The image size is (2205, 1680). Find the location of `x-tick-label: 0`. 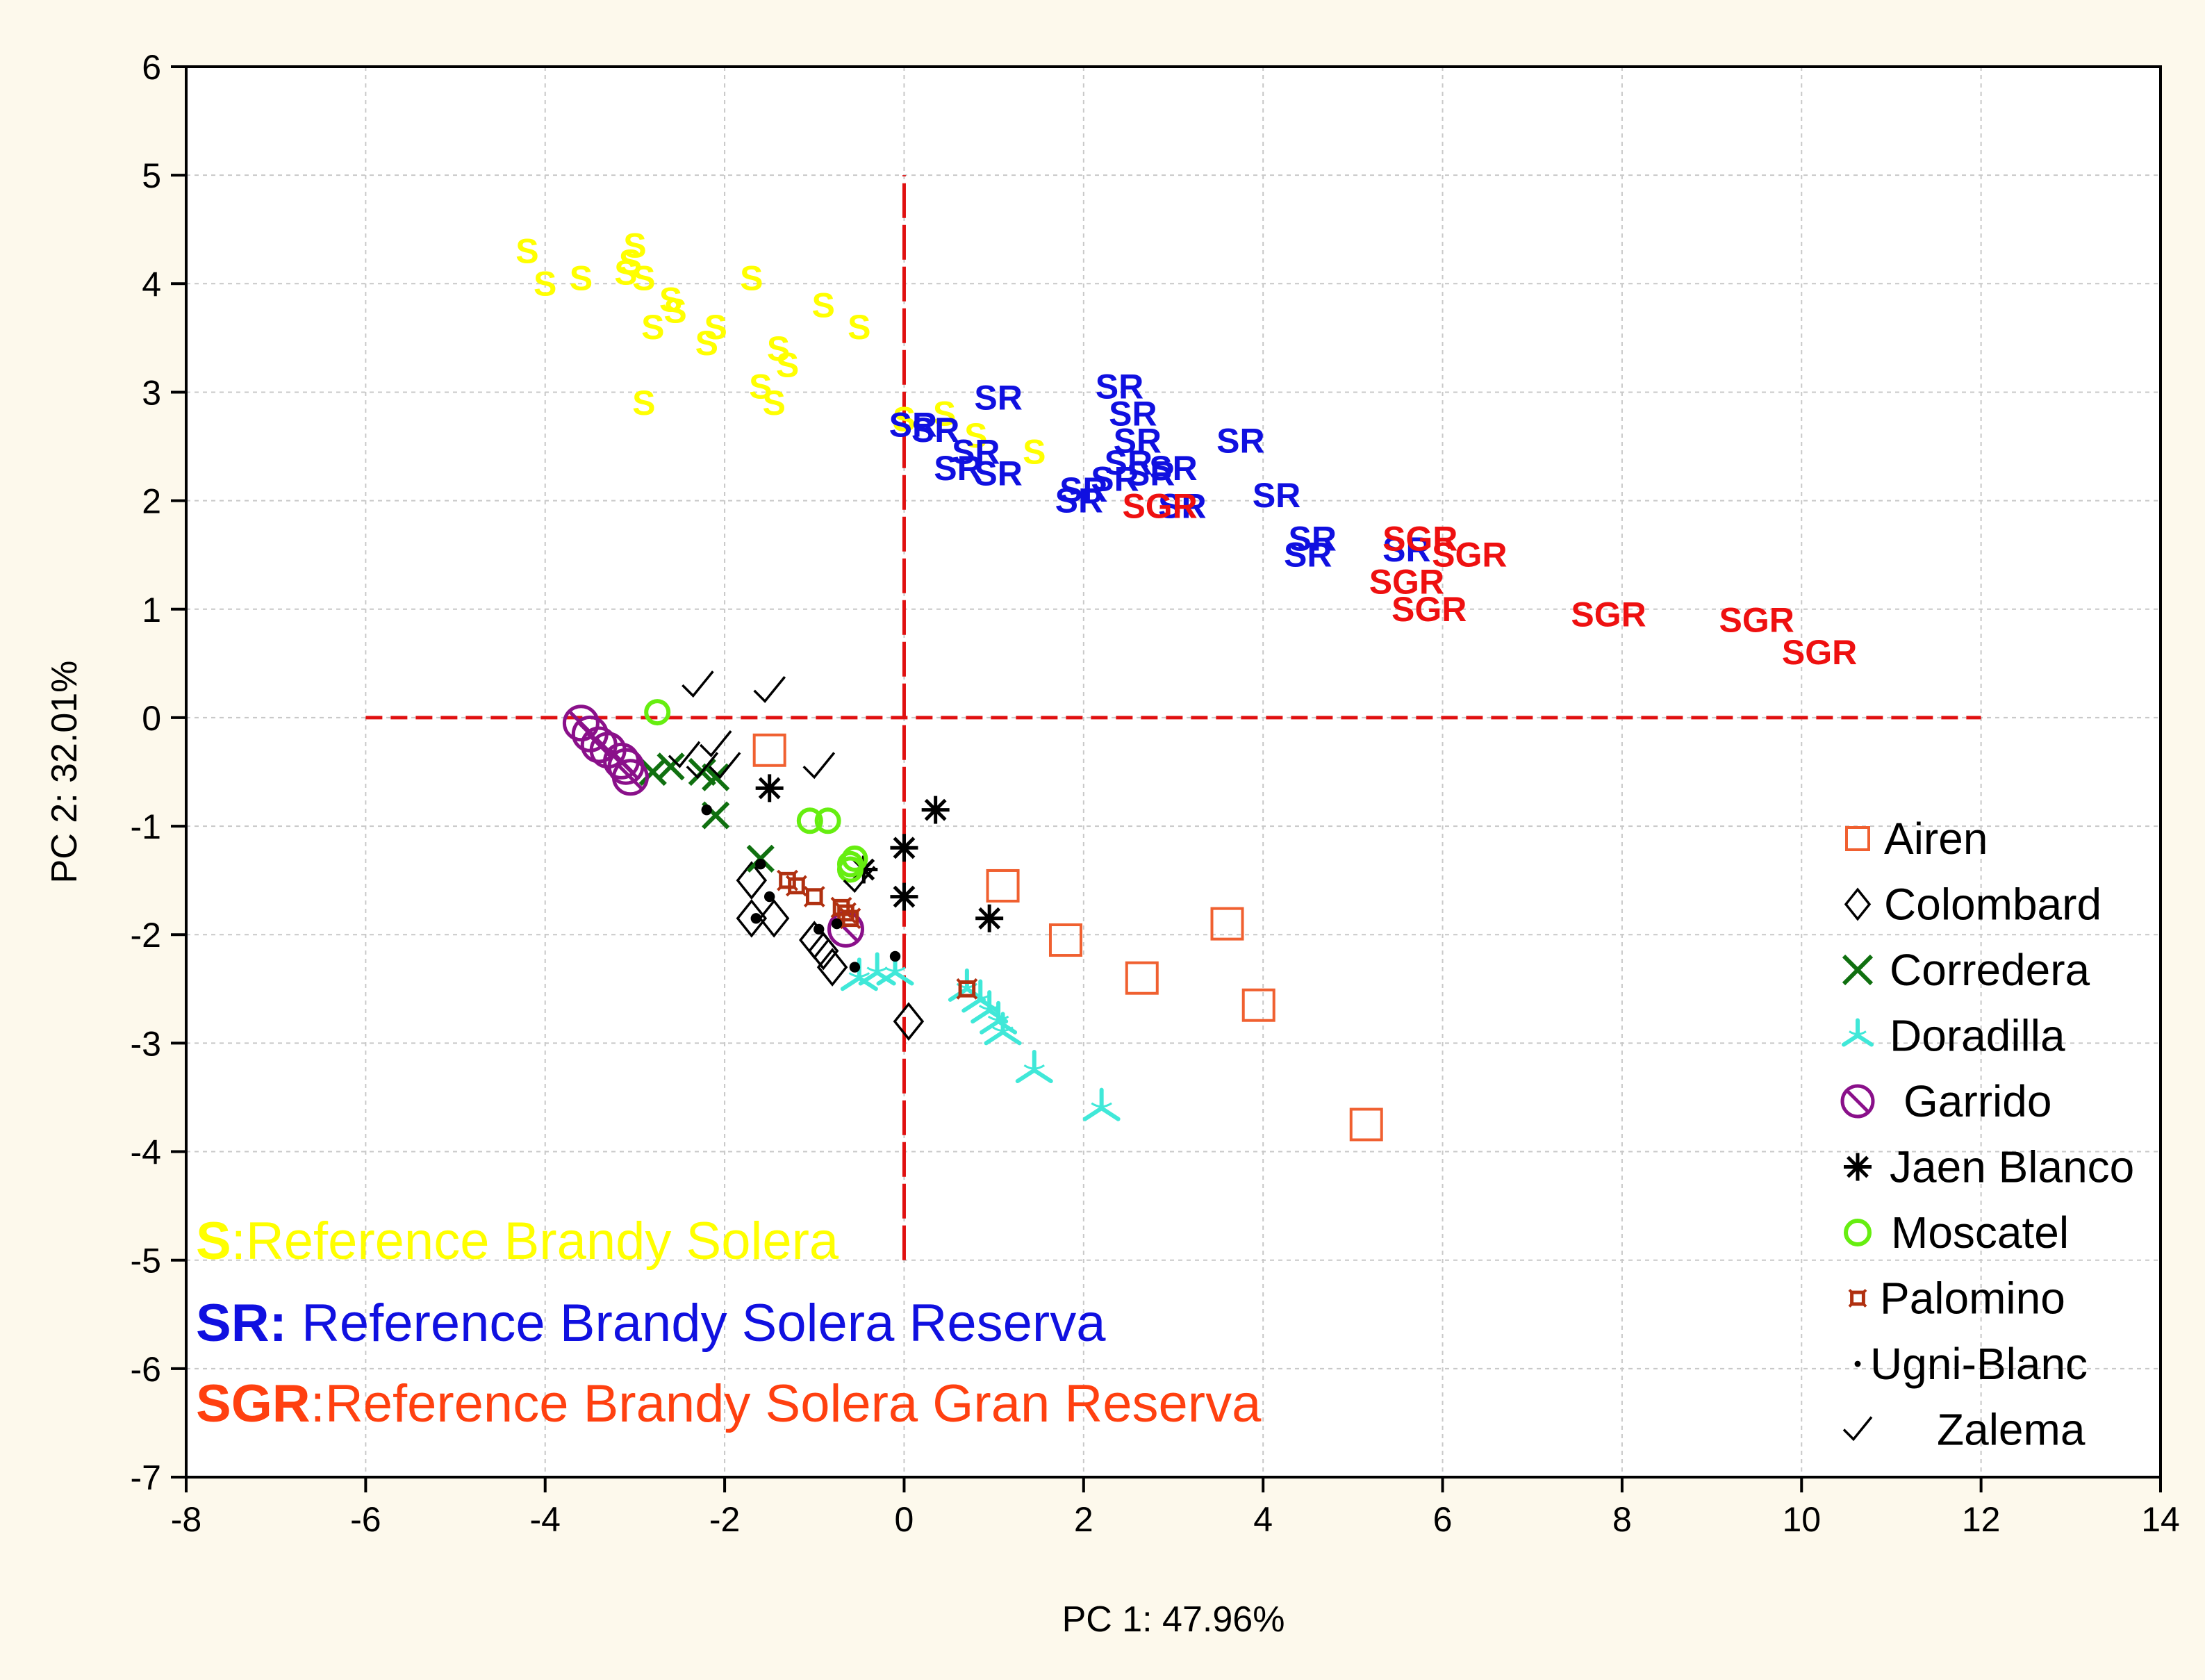

x-tick-label: 0 is located at coordinates (904, 1519).